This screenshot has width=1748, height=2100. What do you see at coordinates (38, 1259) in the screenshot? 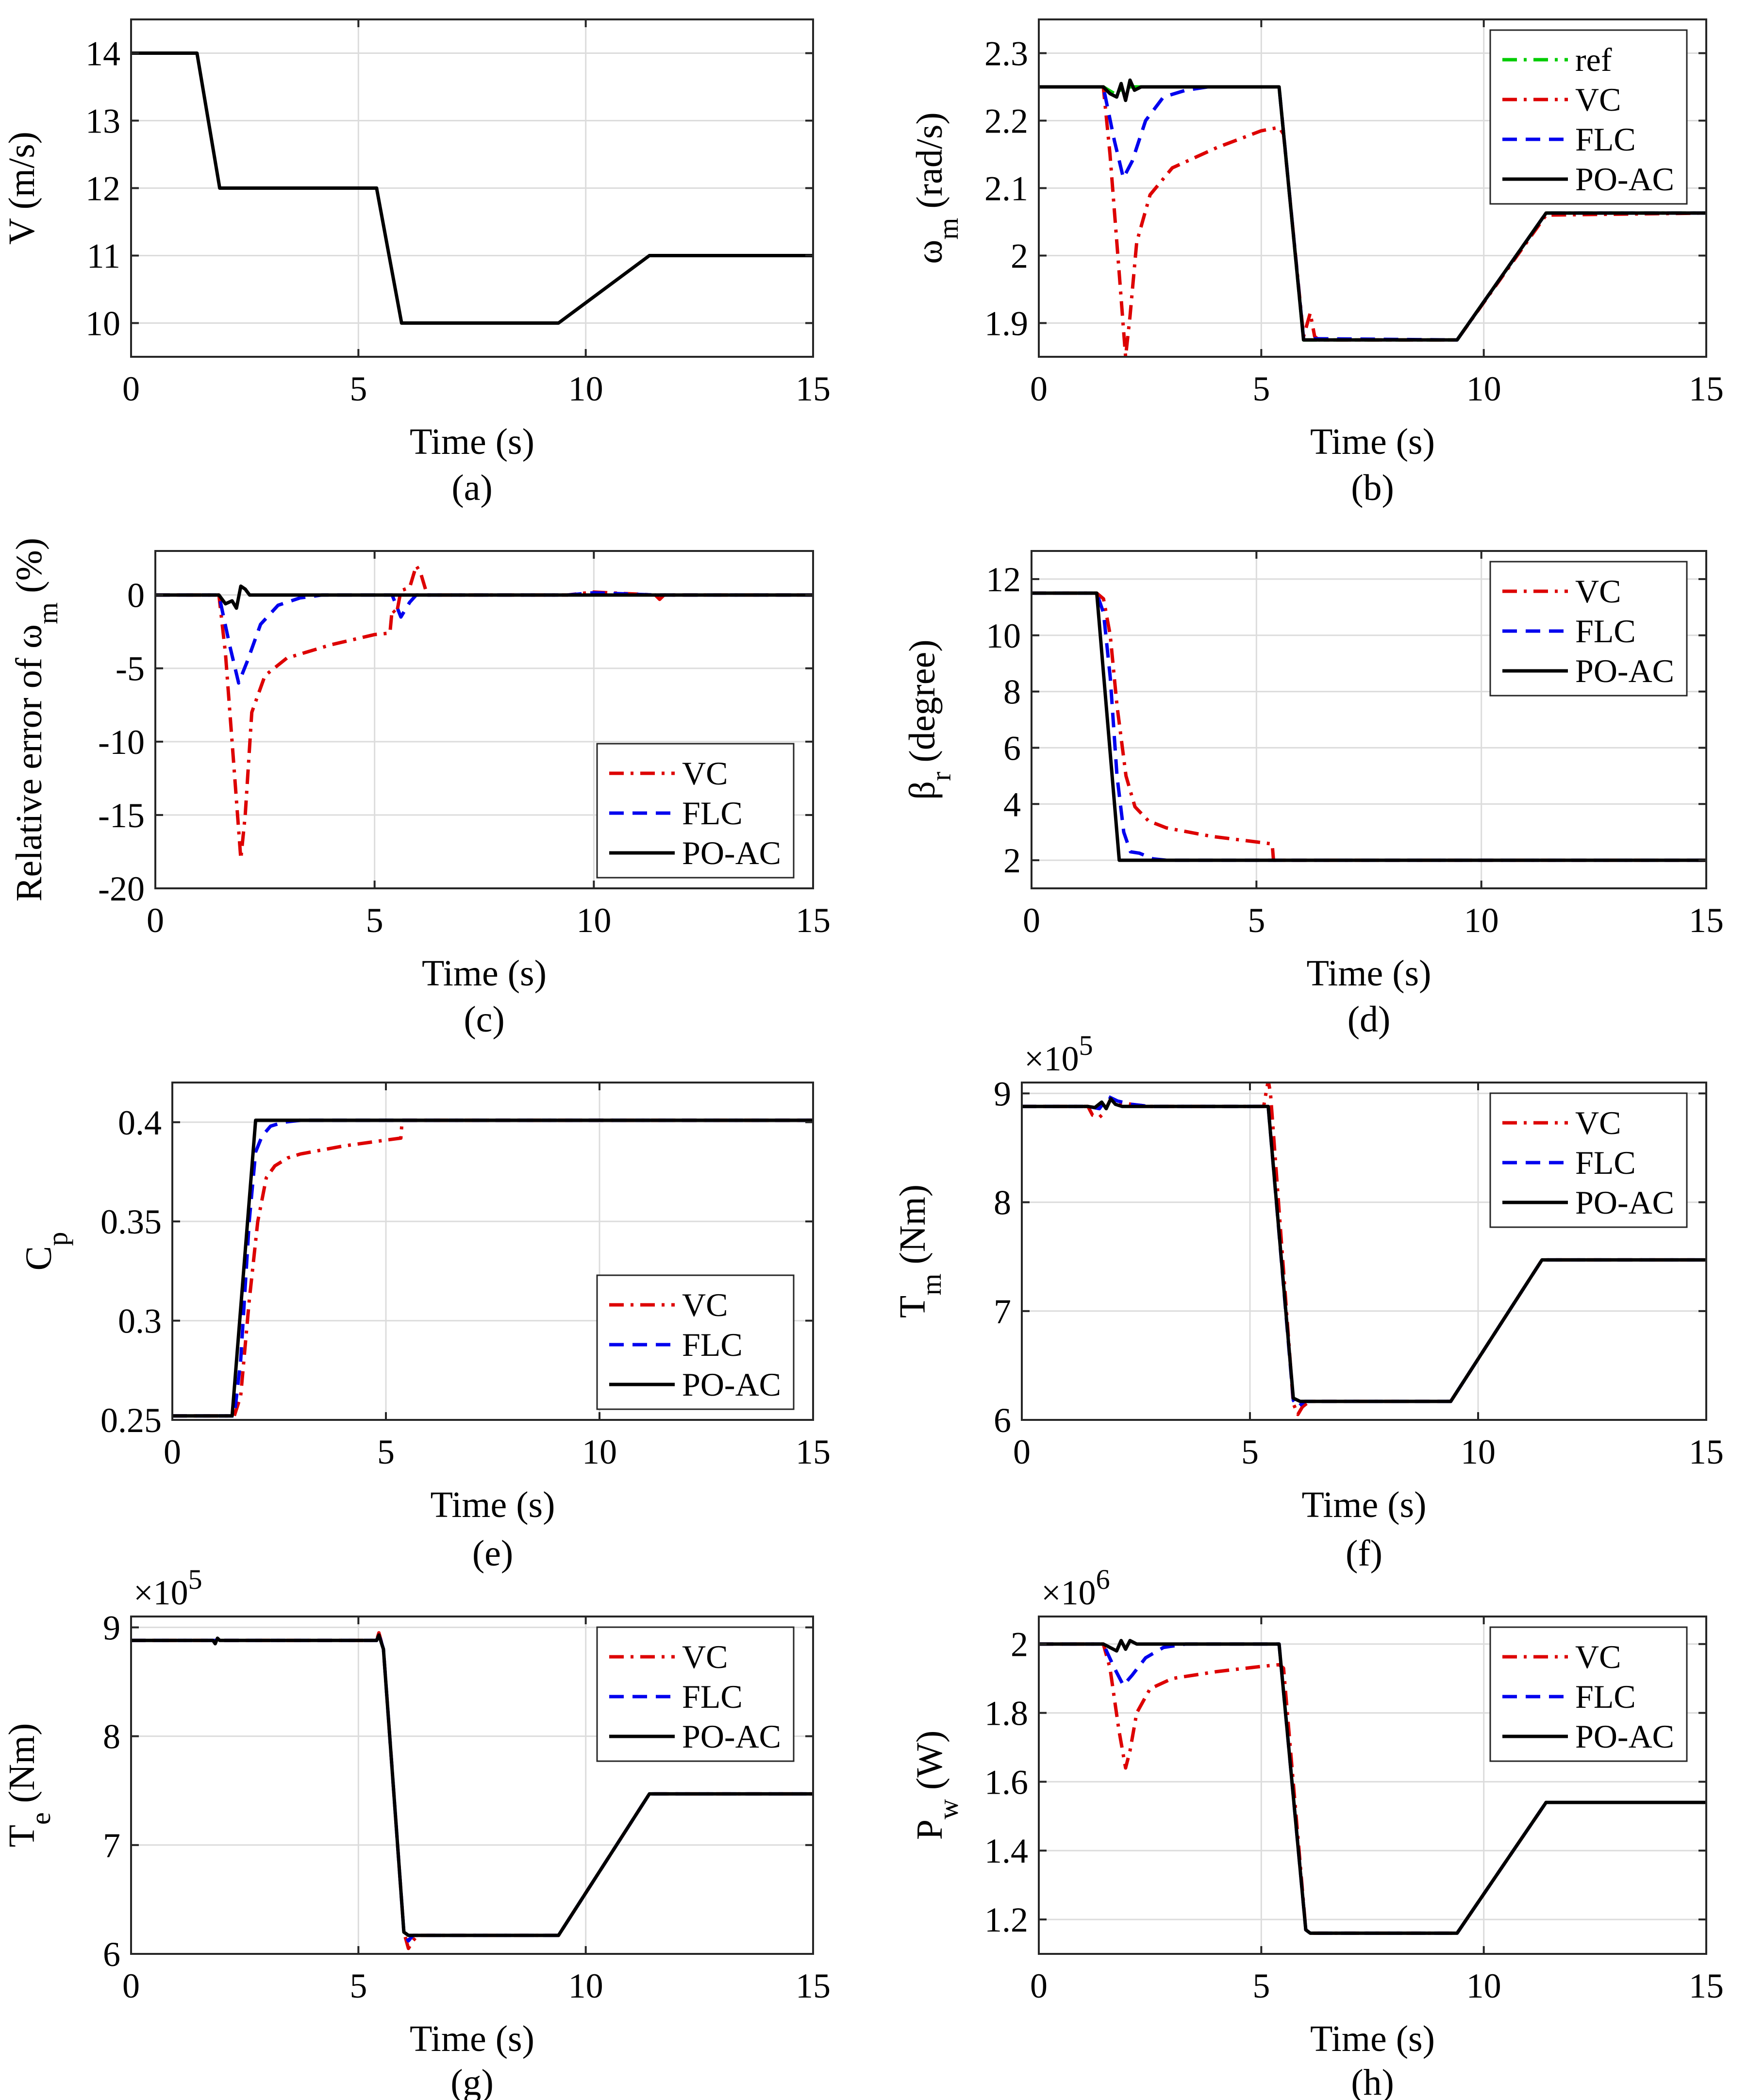
I see `y-axis-label-main: C` at bounding box center [38, 1259].